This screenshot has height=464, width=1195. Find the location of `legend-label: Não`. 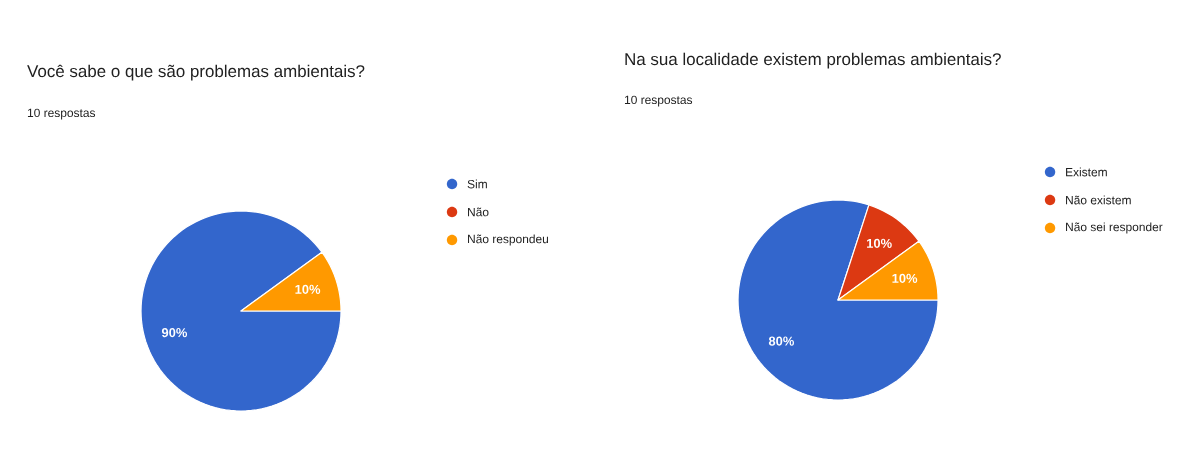

legend-label: Não is located at coordinates (478, 212).